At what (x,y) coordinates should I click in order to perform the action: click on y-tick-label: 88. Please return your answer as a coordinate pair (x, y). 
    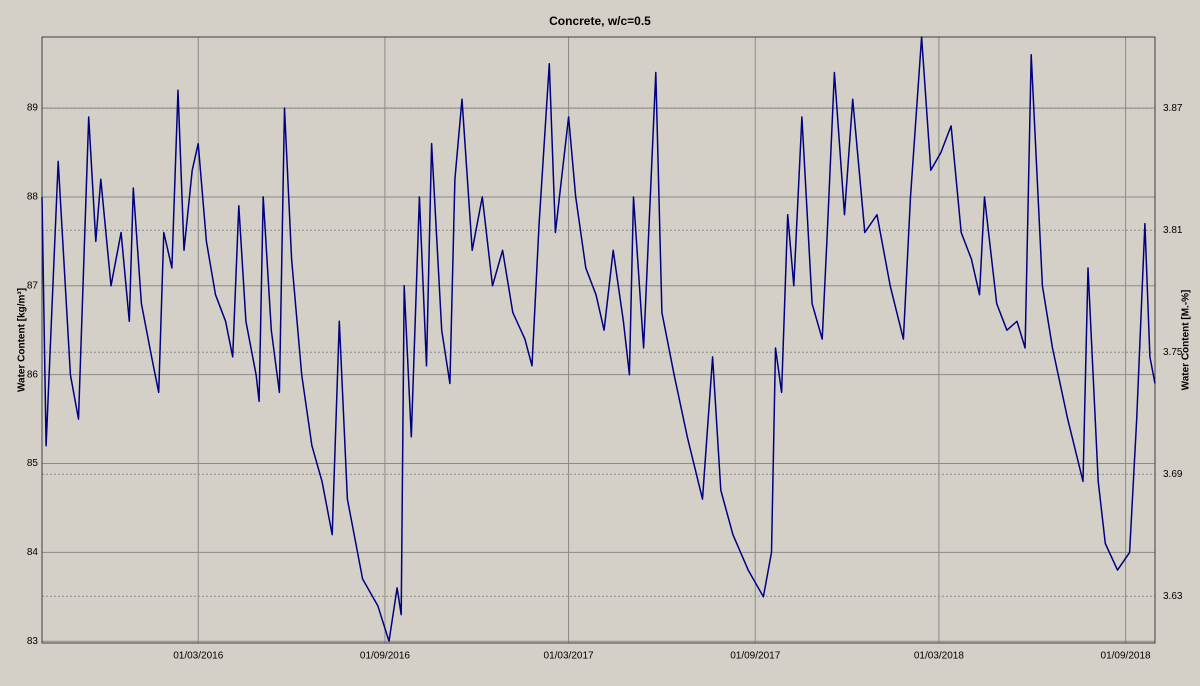
    Looking at the image, I should click on (33, 197).